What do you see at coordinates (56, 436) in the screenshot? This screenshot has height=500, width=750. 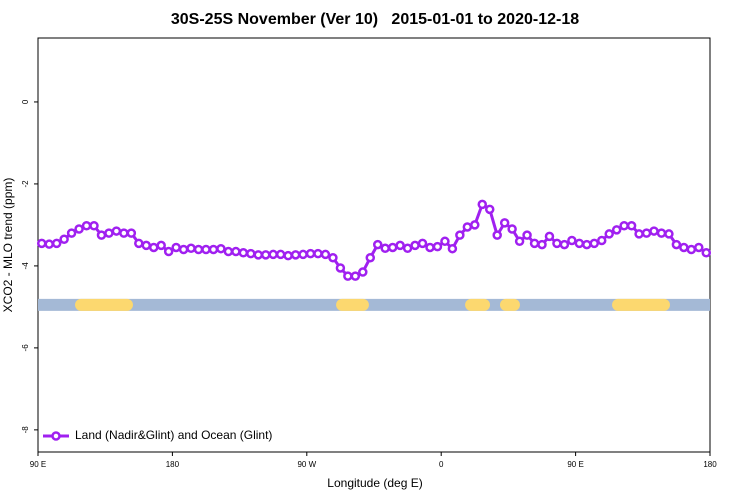 I see `legend-marker` at bounding box center [56, 436].